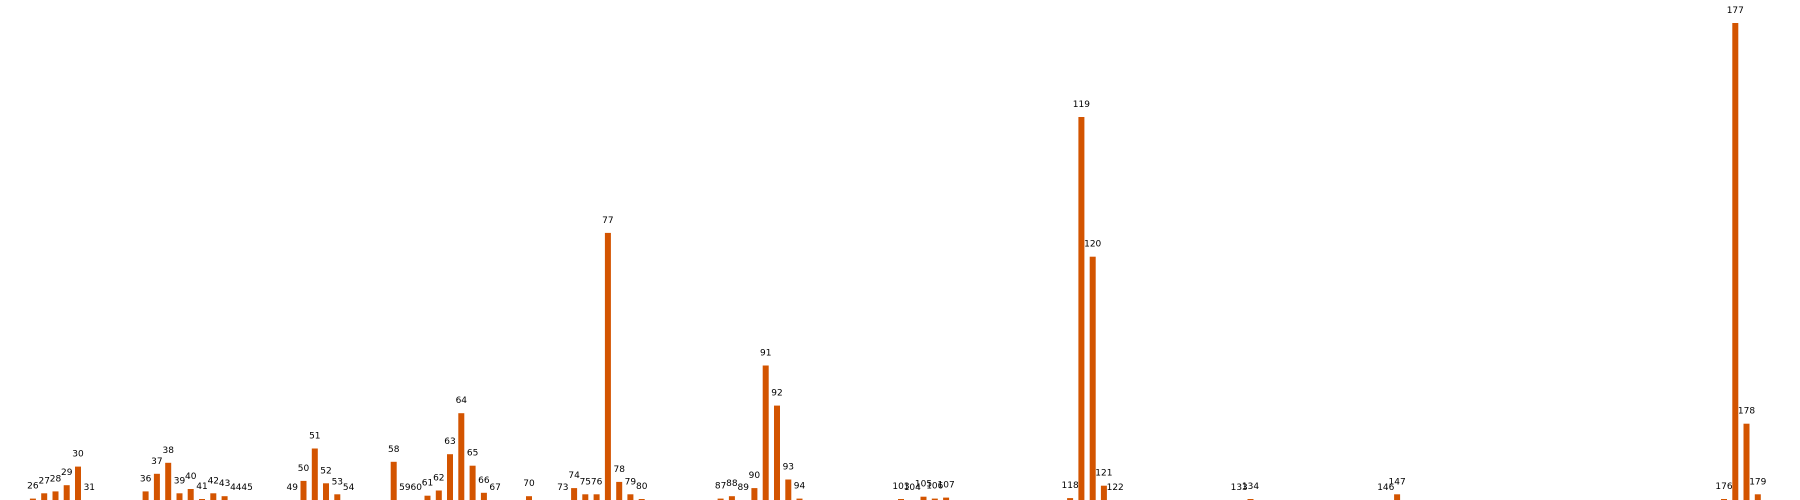 The height and width of the screenshot is (500, 1800). I want to click on bar-label-74: 74, so click(574, 476).